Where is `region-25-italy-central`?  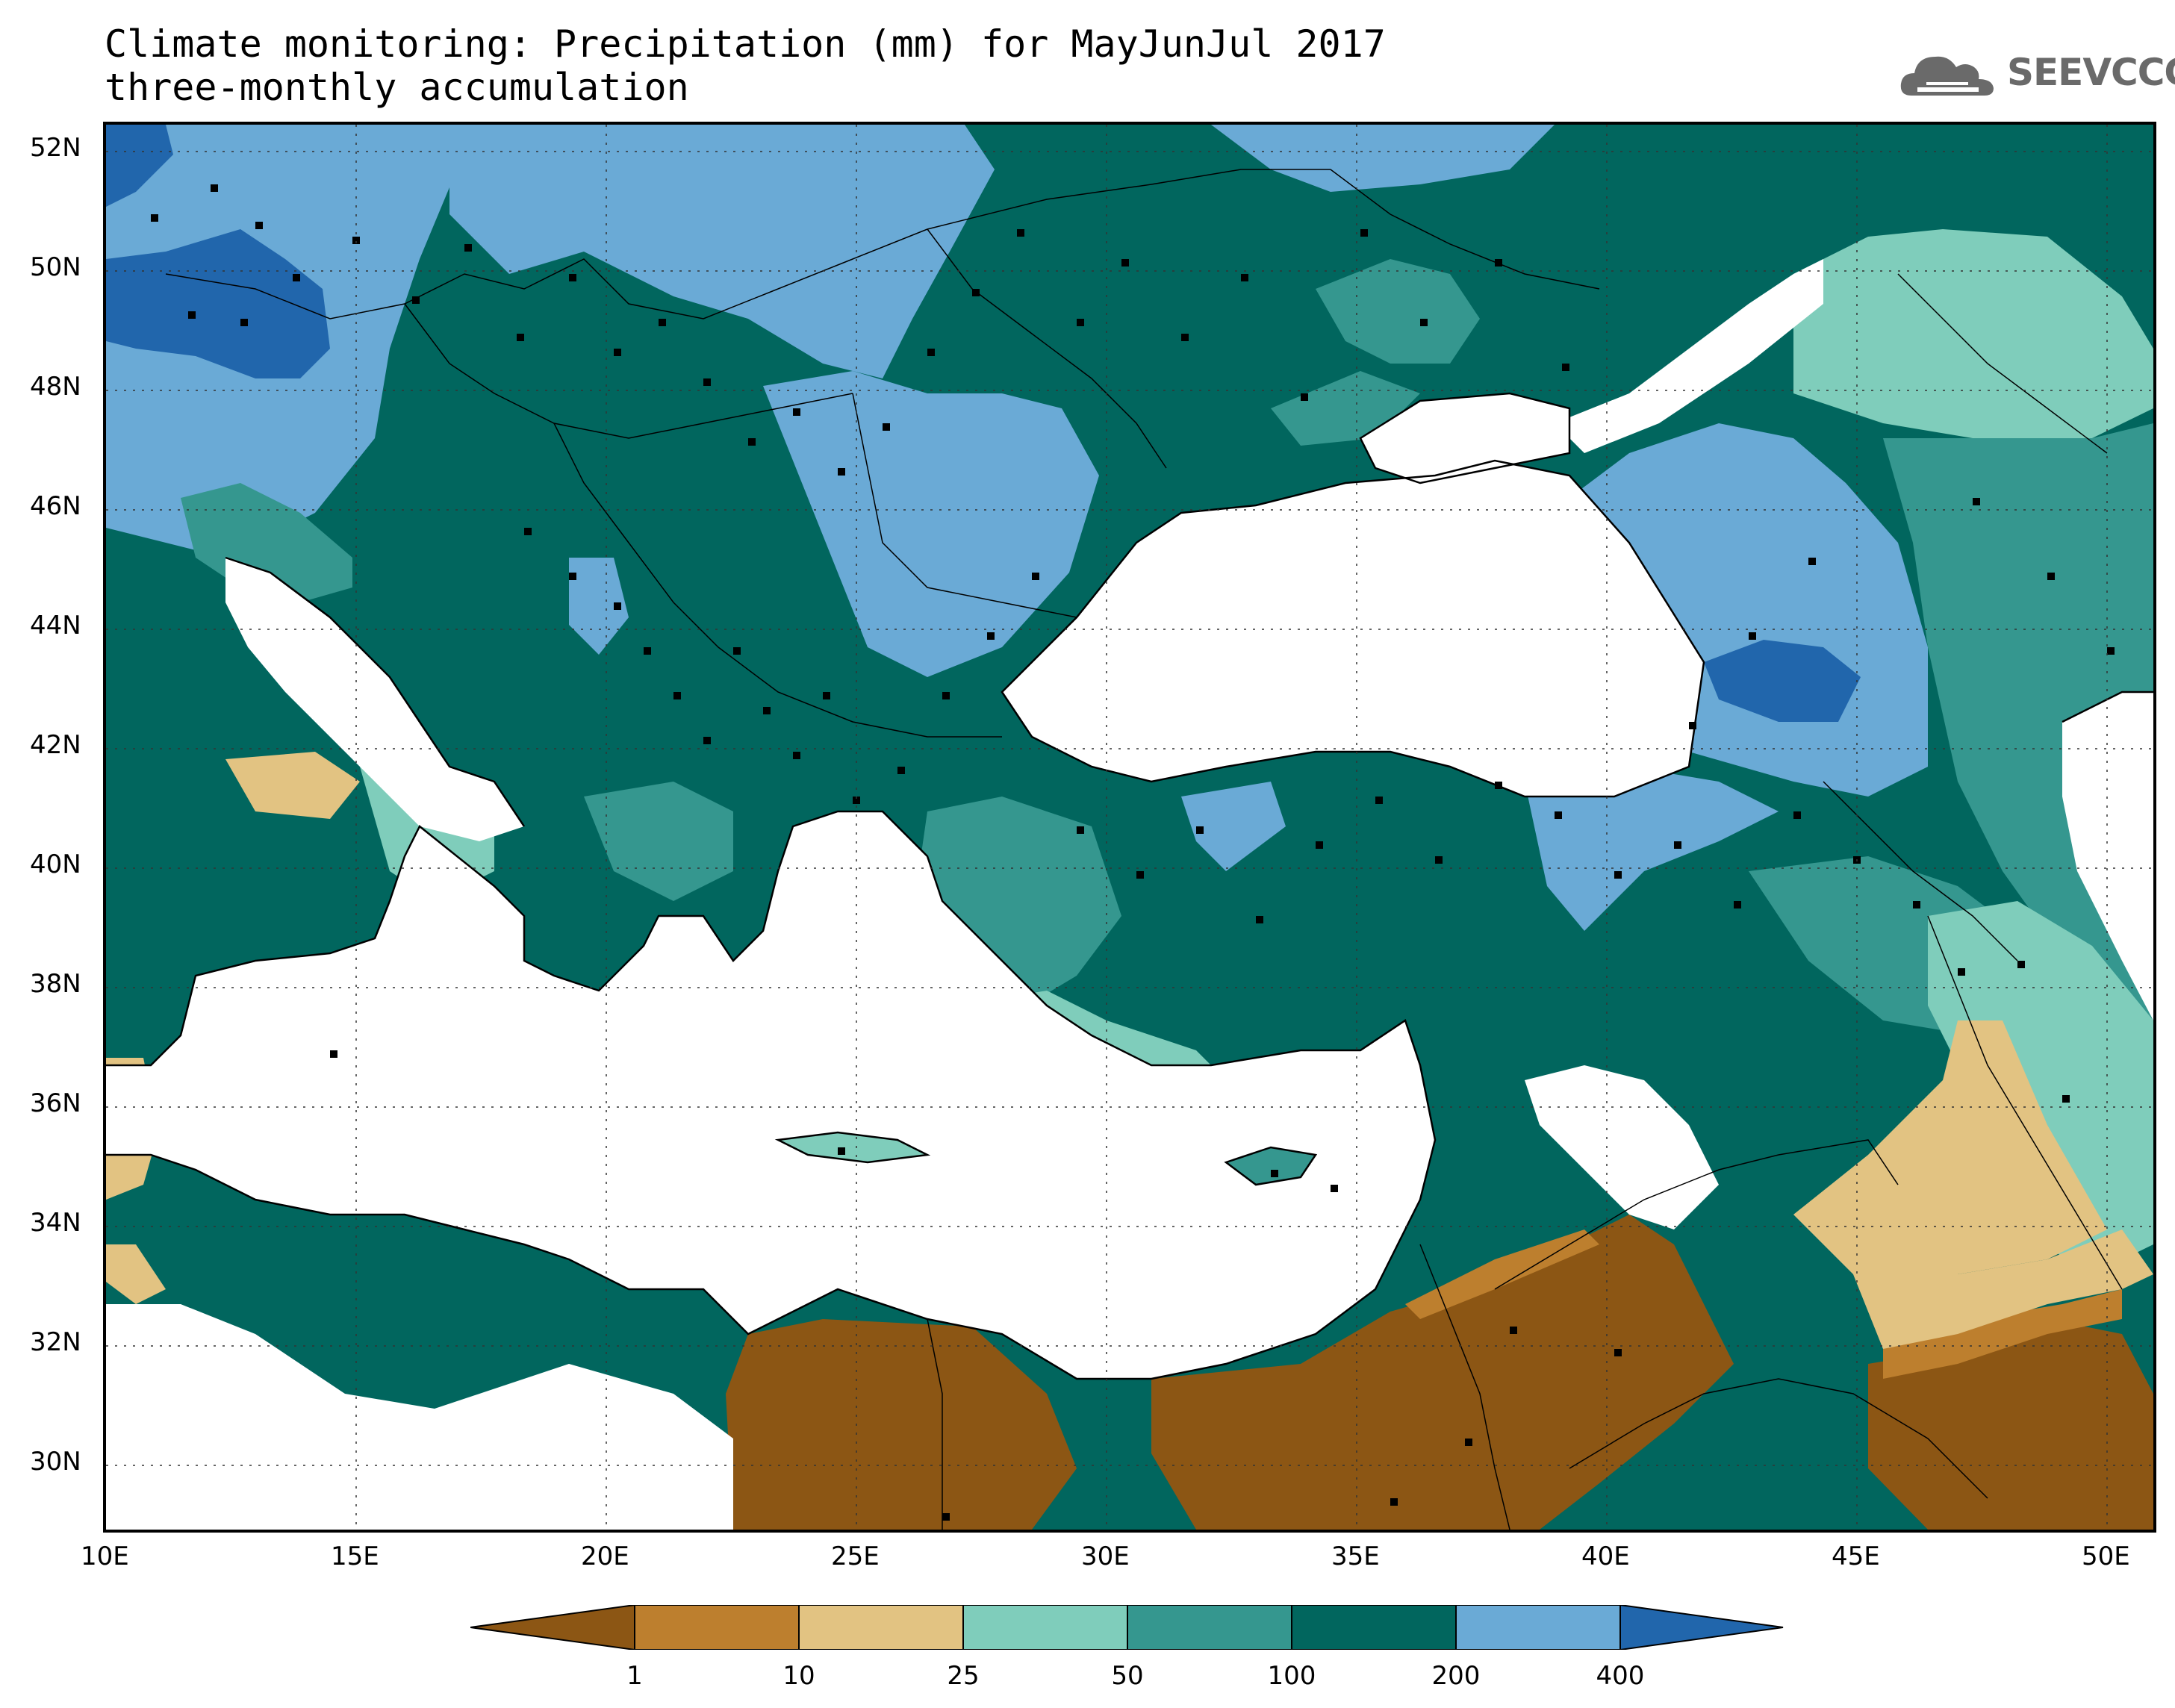
region-25-italy-central is located at coordinates (292, 785).